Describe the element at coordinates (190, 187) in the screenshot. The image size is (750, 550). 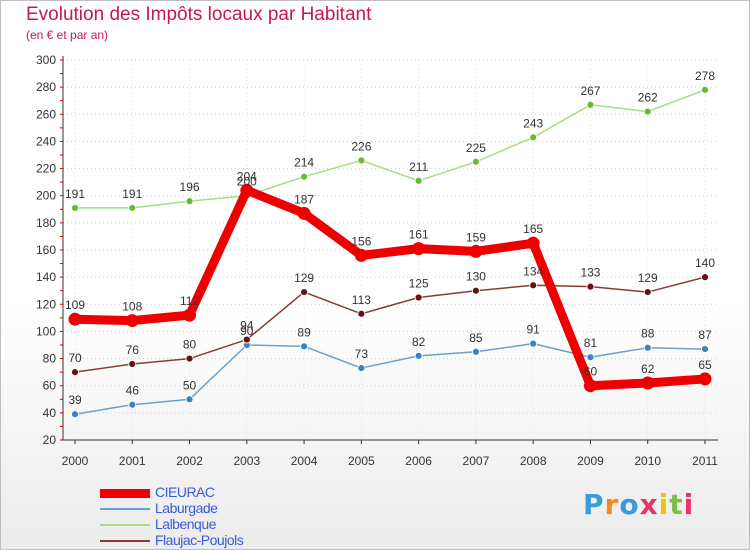
I see `data-label: 196` at that location.